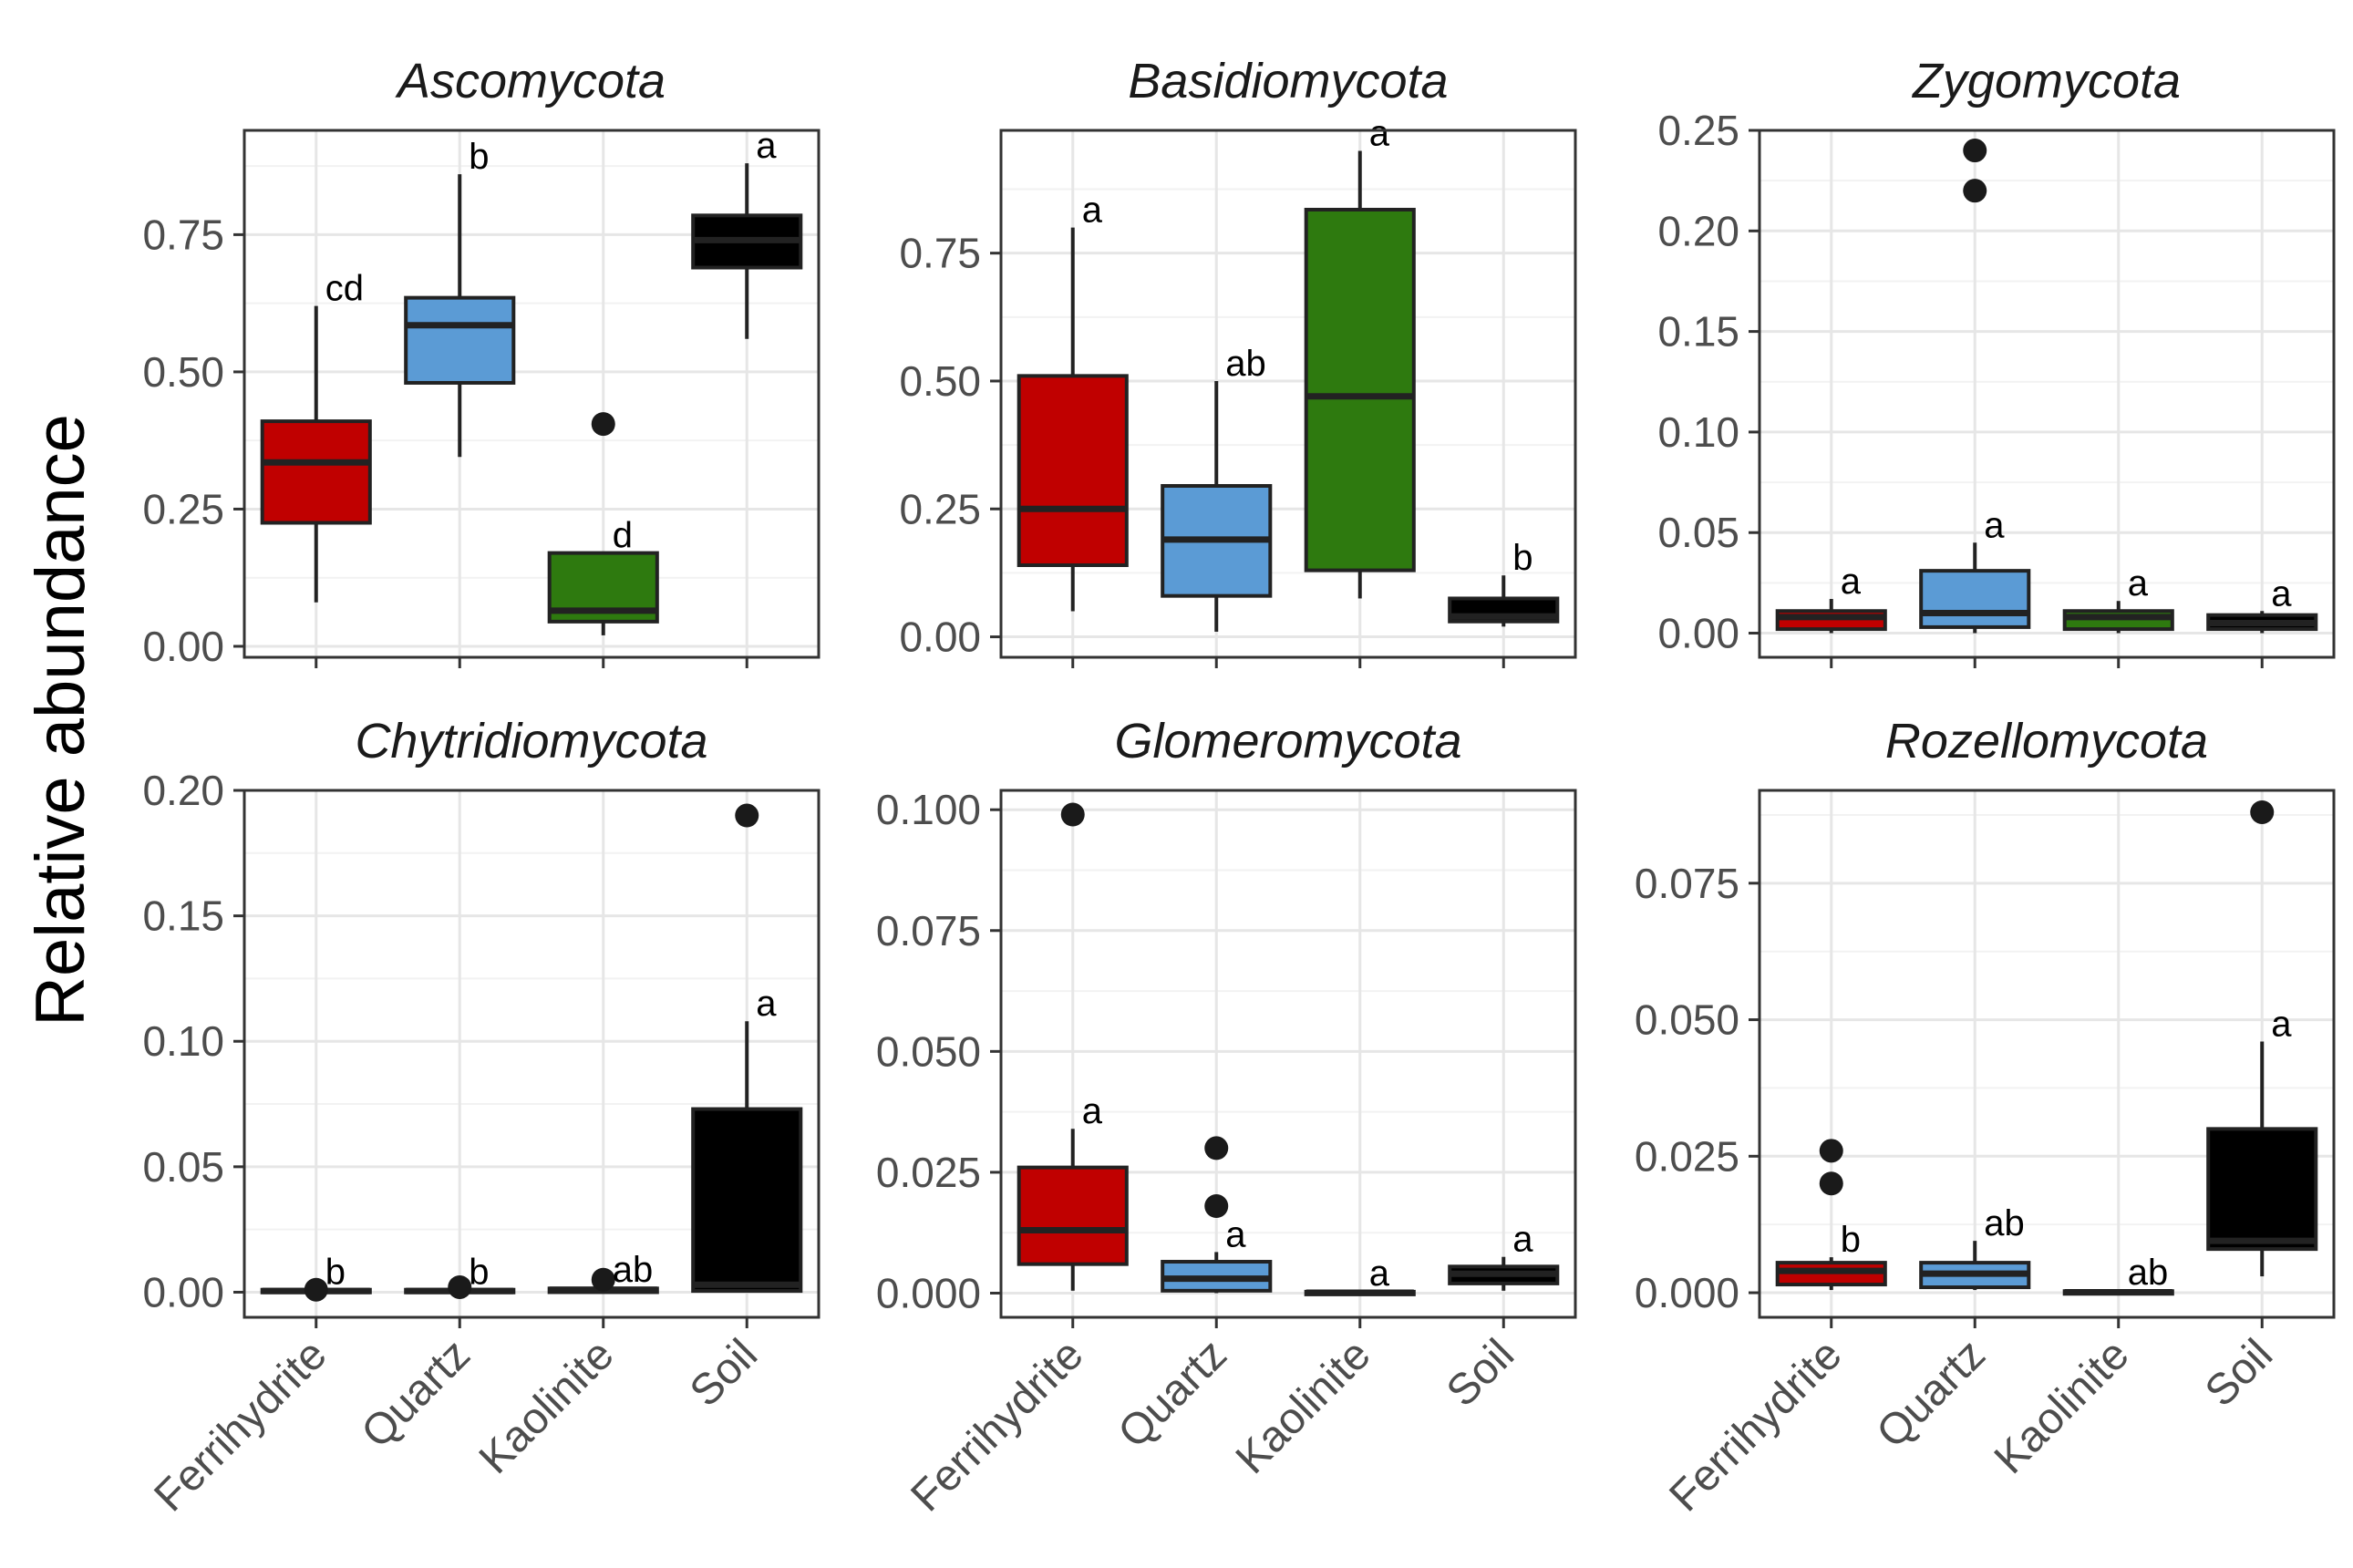 The width and height of the screenshot is (2353, 1568). Describe the element at coordinates (2118, 1274) in the screenshot. I see `box-kaolinite: ab` at that location.